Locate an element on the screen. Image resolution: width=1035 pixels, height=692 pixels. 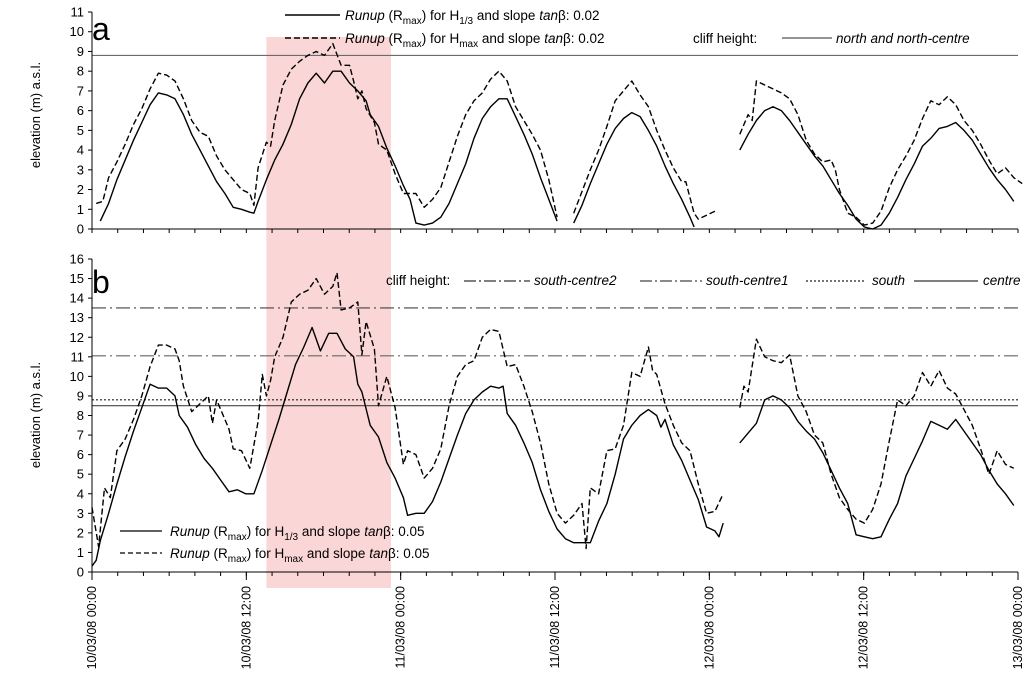
x-tick-label: 13/03/08 00:00 is located at coordinates (1018, 627).